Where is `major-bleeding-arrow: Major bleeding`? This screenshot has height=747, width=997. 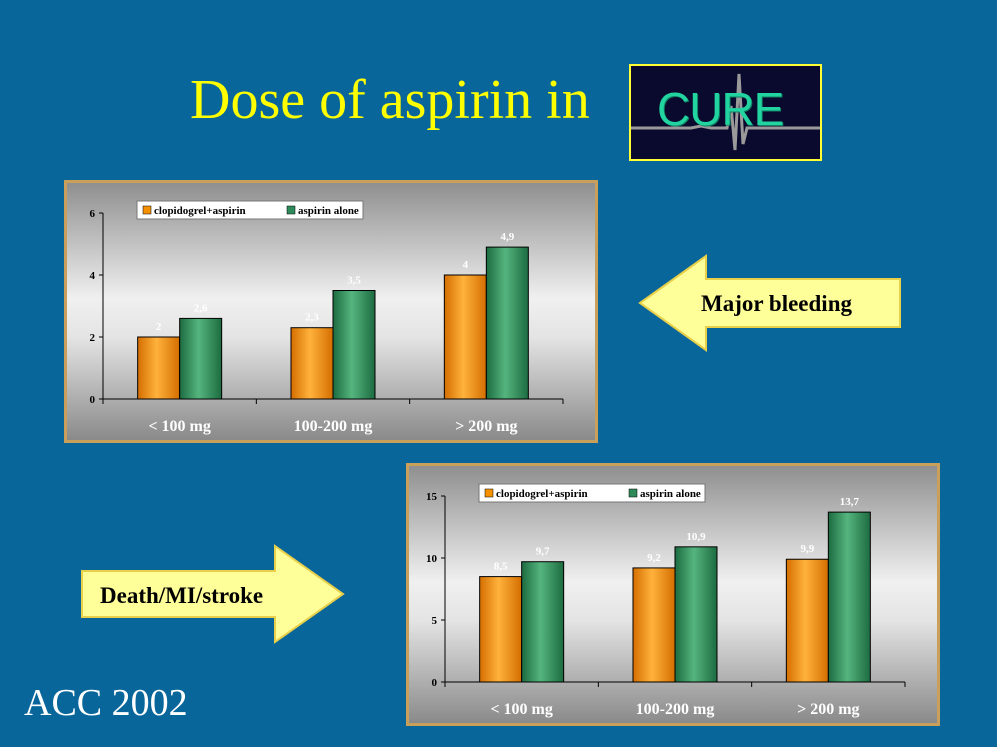
major-bleeding-arrow: Major bleeding is located at coordinates (770, 303).